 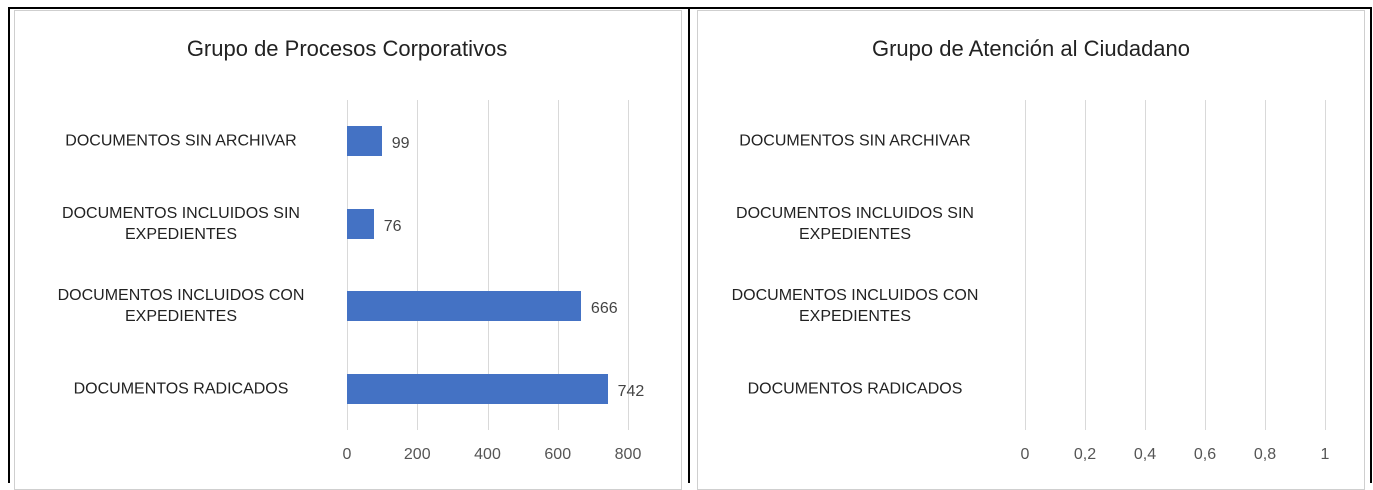 I want to click on frame-divider, so click(x=689, y=245).